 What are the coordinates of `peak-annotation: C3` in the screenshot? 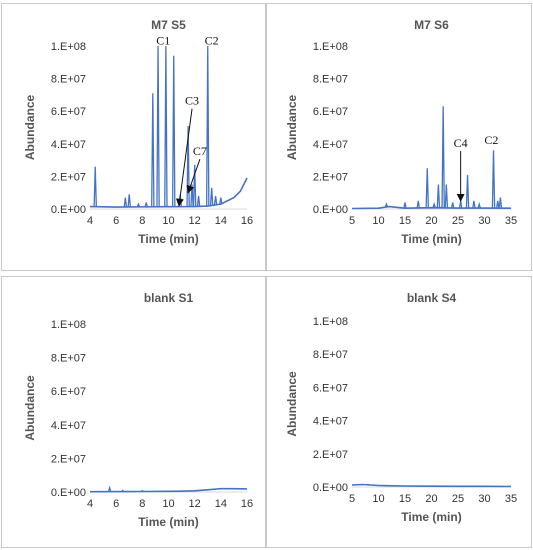 It's located at (192, 101).